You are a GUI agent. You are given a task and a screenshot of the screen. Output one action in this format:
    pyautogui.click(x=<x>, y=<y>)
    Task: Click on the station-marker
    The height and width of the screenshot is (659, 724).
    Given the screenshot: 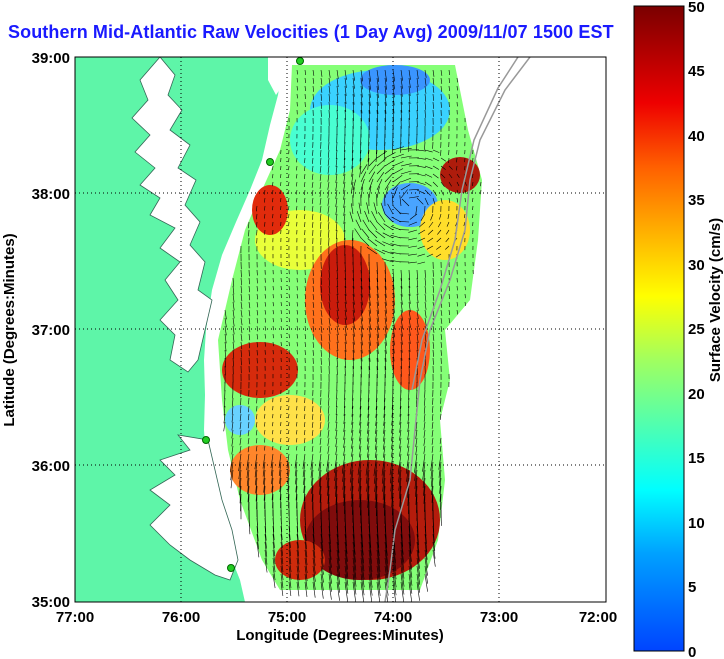 What is the action you would take?
    pyautogui.click(x=270, y=162)
    